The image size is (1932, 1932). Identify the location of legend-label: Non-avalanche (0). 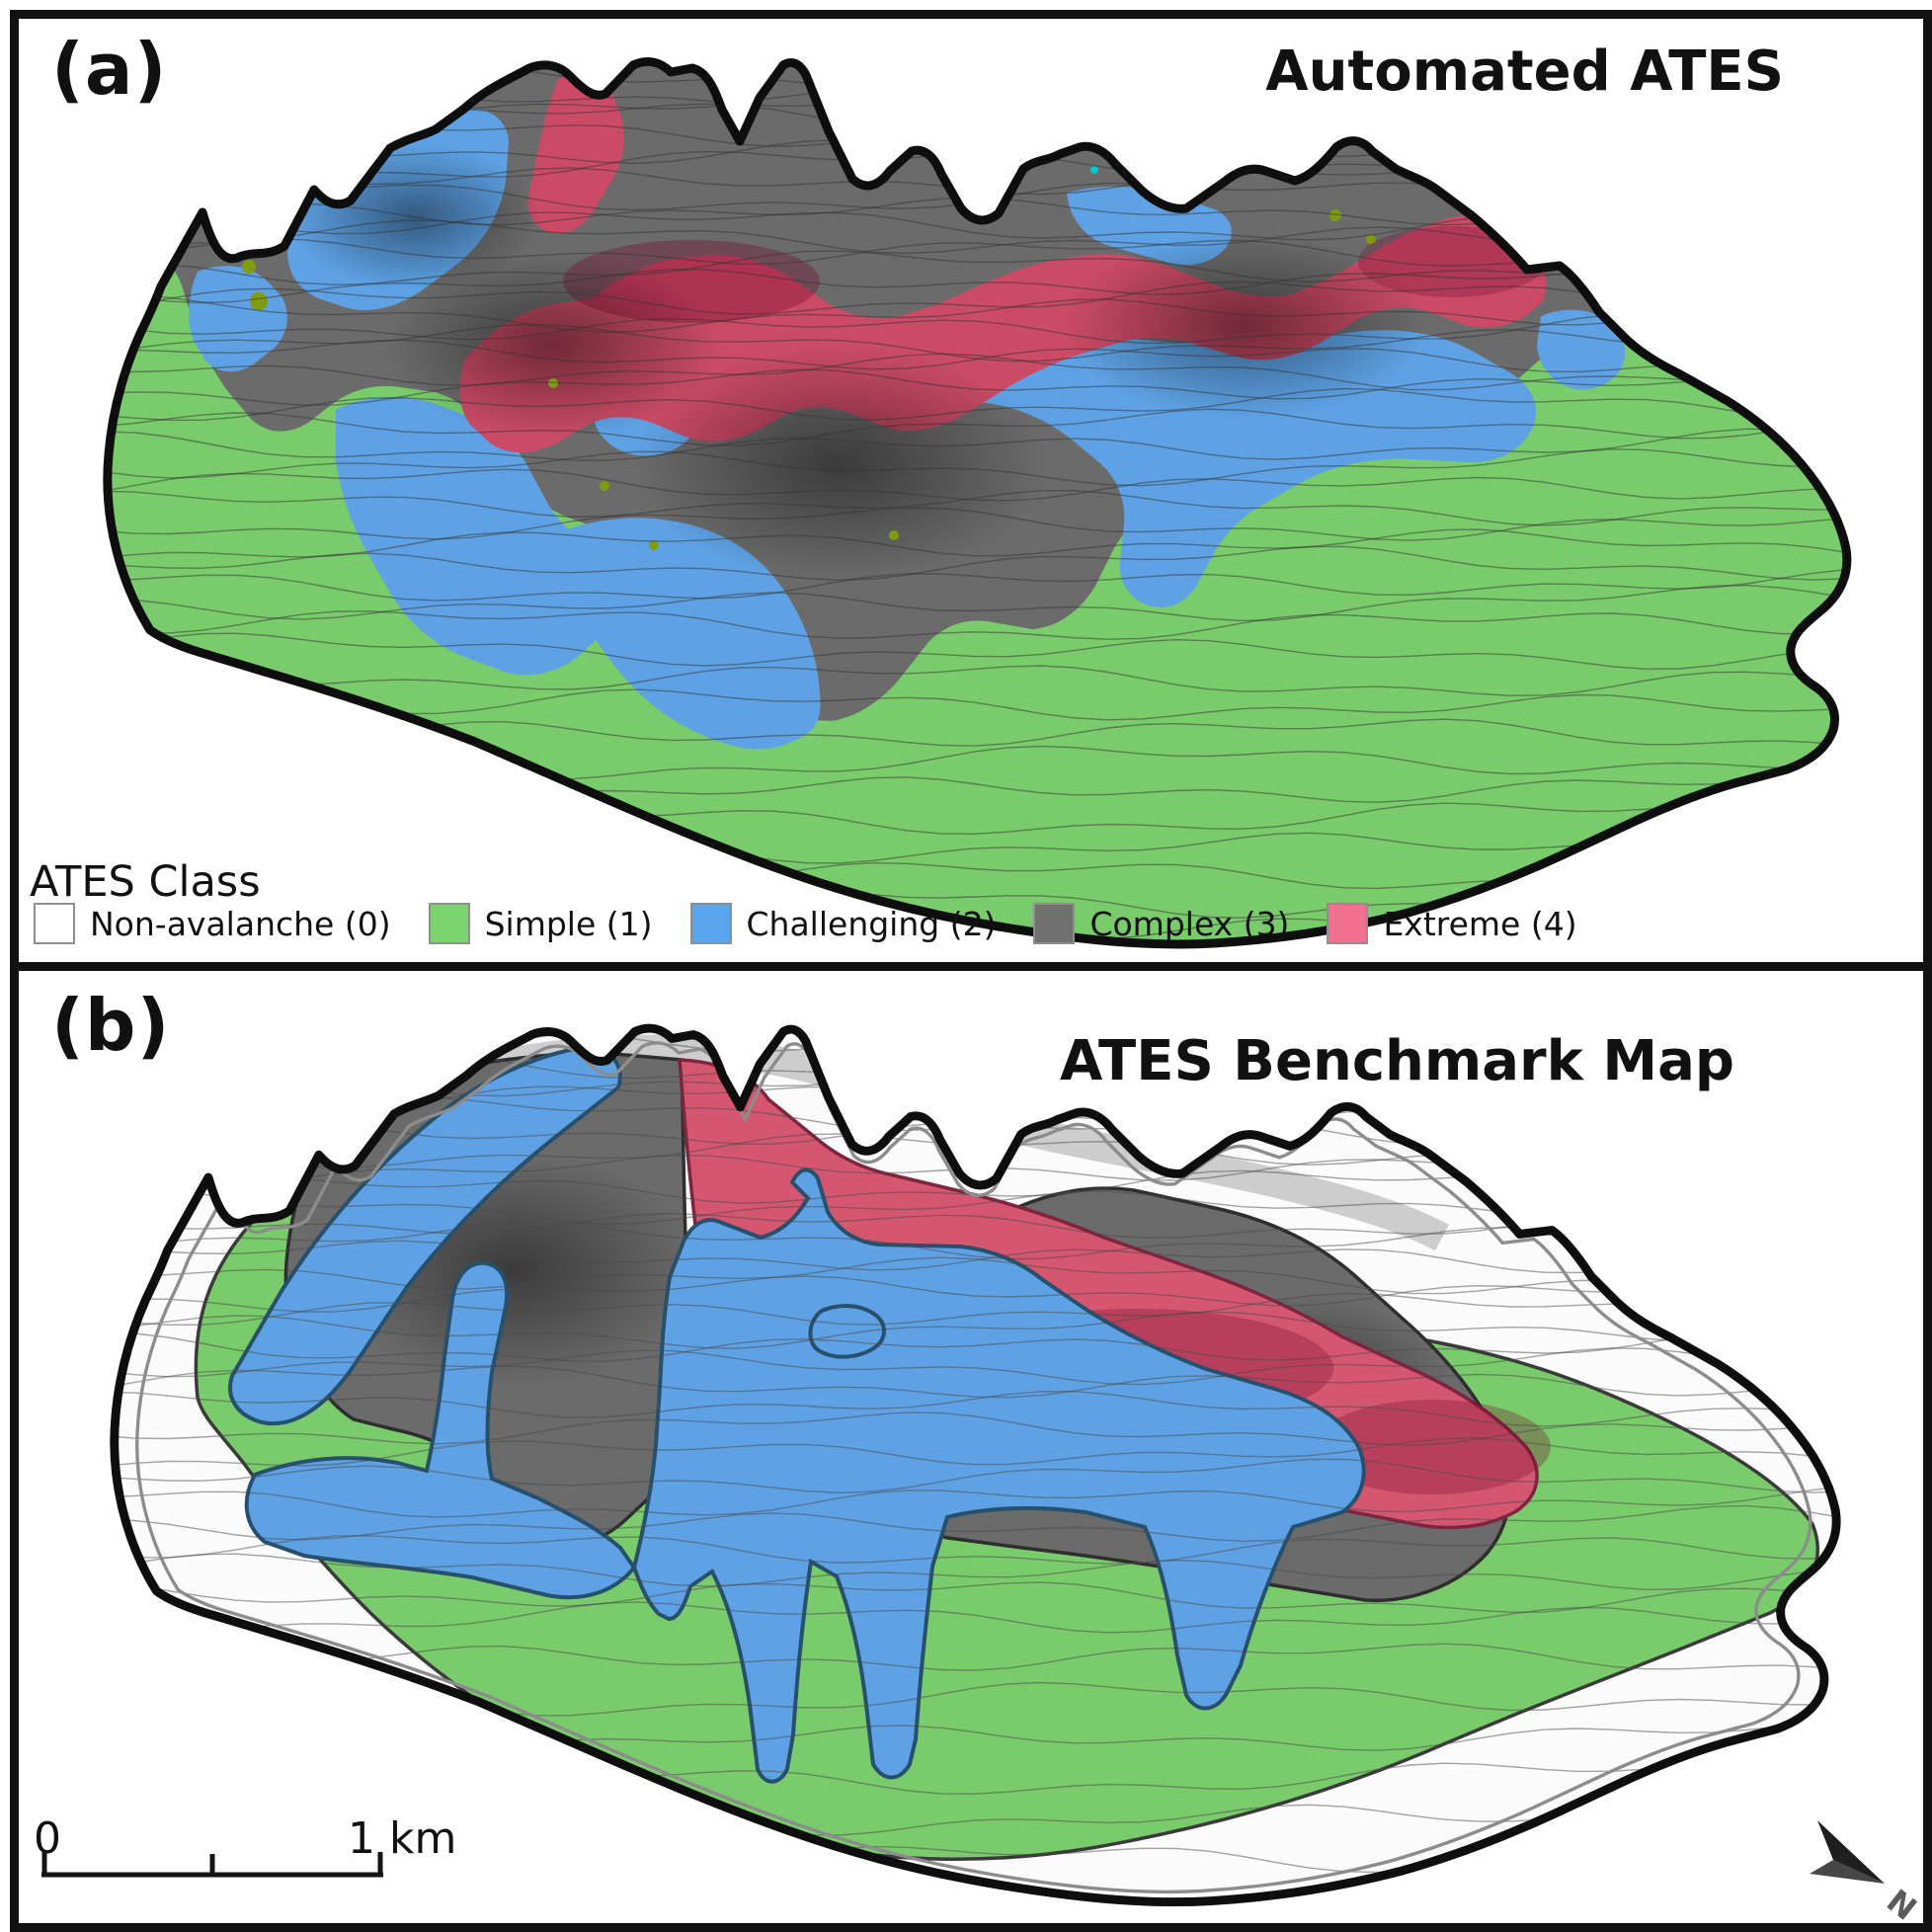
(240, 923).